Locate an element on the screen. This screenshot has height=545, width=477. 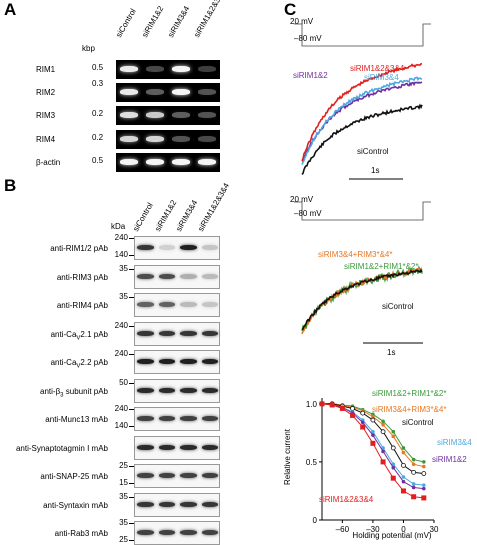
chart-x-tick-label: –30 is located at coordinates (373, 529).